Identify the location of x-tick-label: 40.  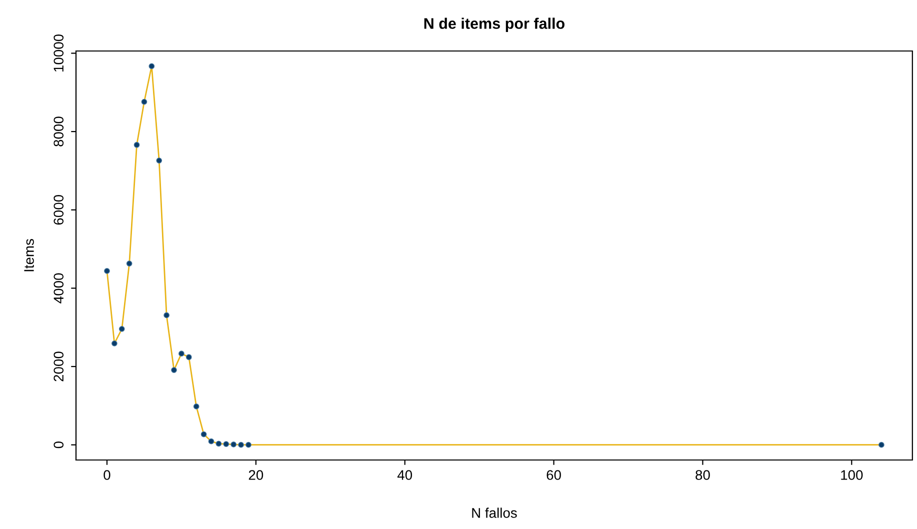
(404, 475).